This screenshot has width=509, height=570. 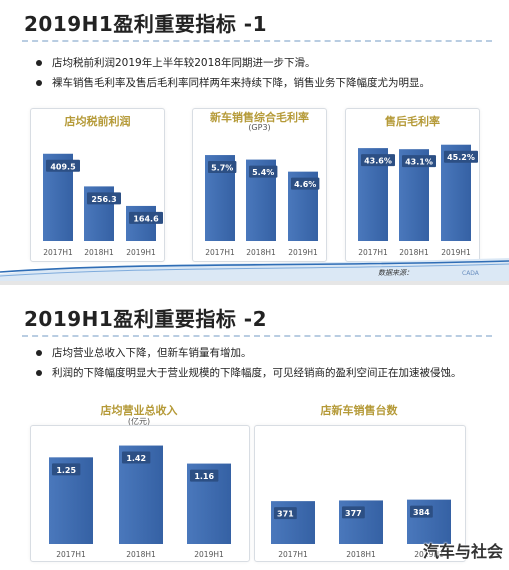 I want to click on data-label: 371, so click(x=285, y=514).